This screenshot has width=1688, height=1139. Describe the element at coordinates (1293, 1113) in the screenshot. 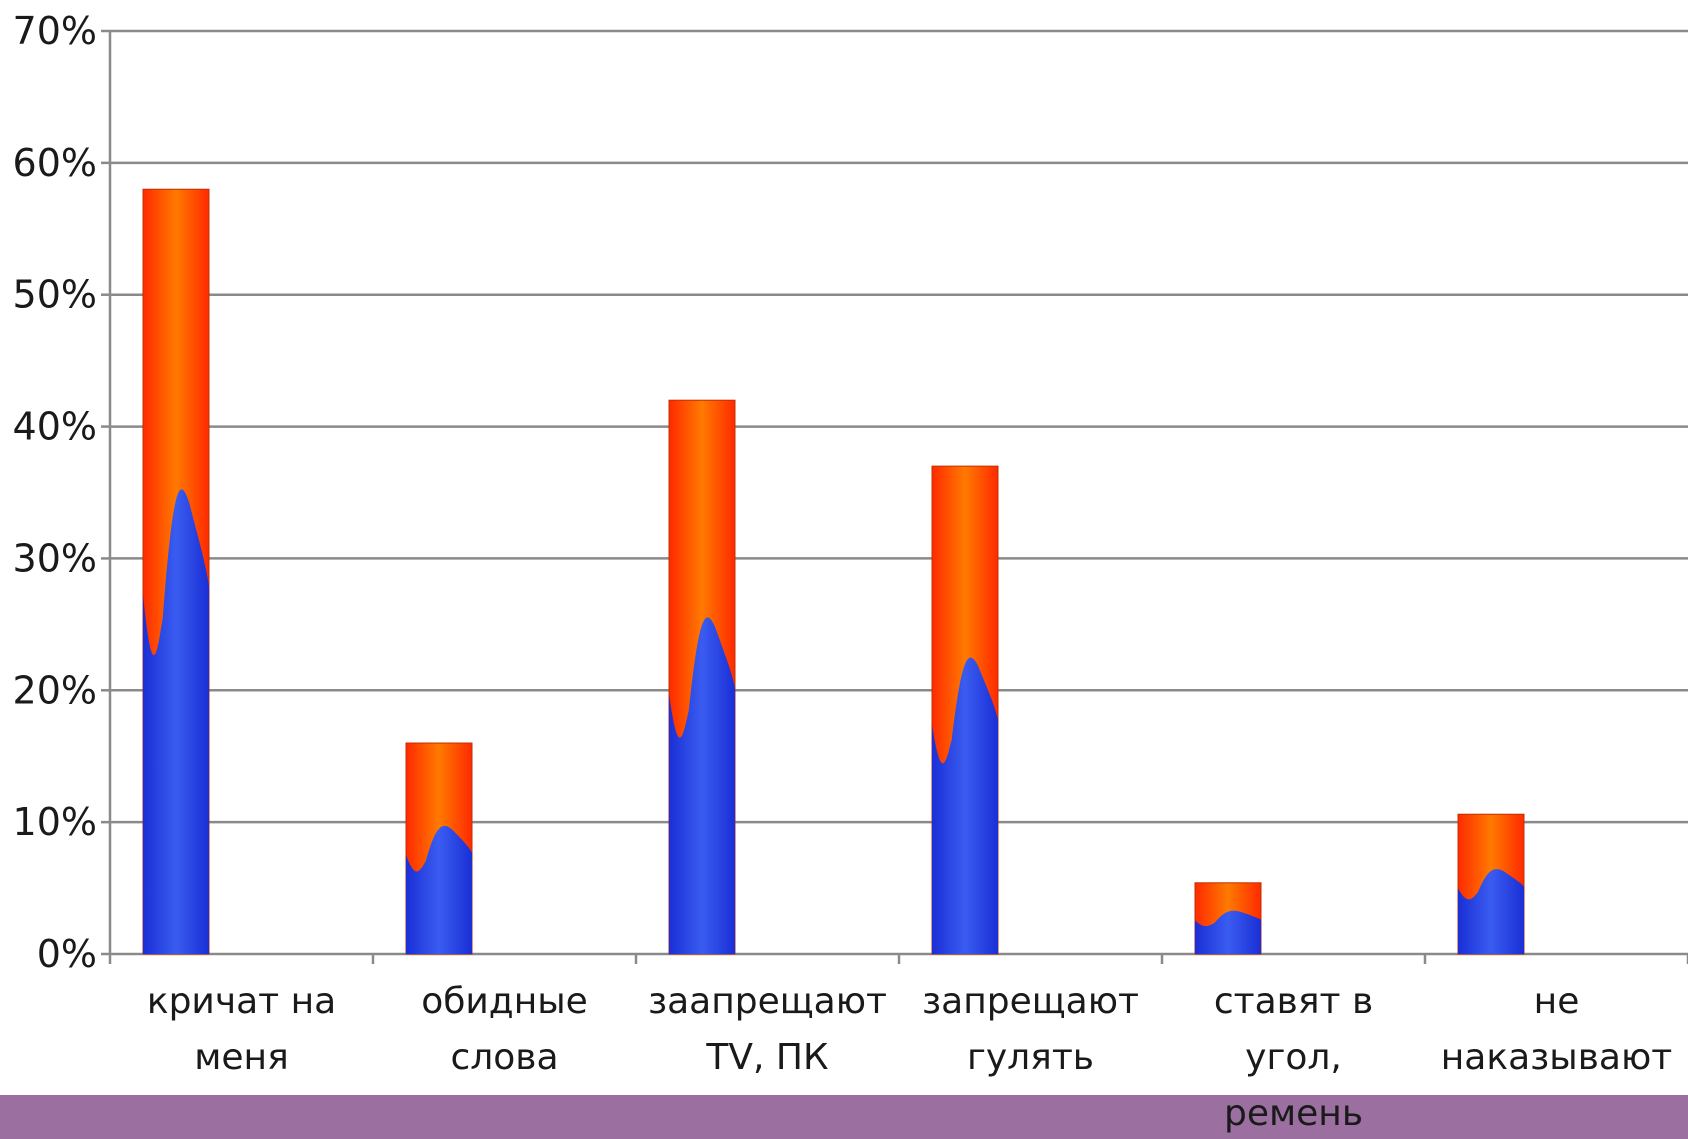

I see `x-tick-label-line: ремень` at that location.